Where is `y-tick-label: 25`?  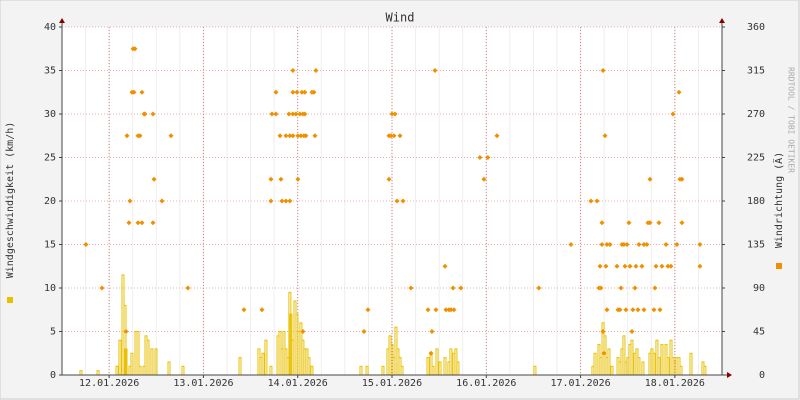
y-tick-label: 25 is located at coordinates (50, 158).